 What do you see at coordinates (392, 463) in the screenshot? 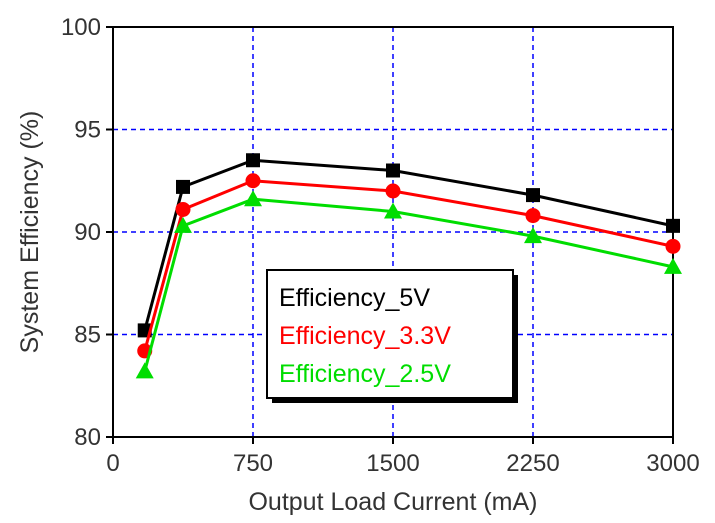
I see `x-tick-label: 1500` at bounding box center [392, 463].